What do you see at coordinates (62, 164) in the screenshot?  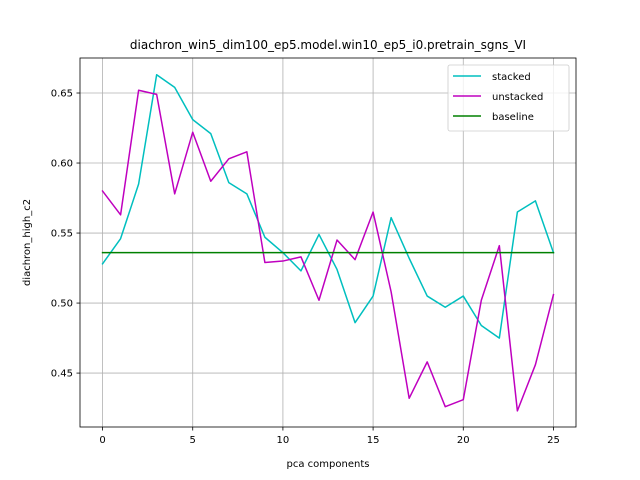 I see `y-tick-label: 0.60` at bounding box center [62, 164].